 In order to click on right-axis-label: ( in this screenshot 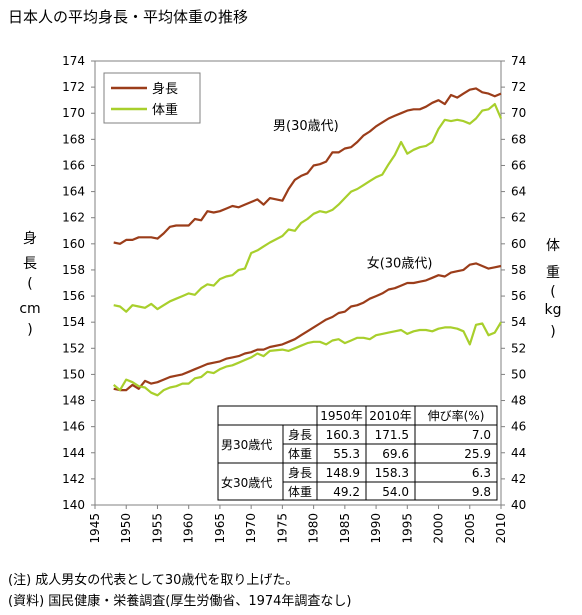, I will do `click(552, 292)`.